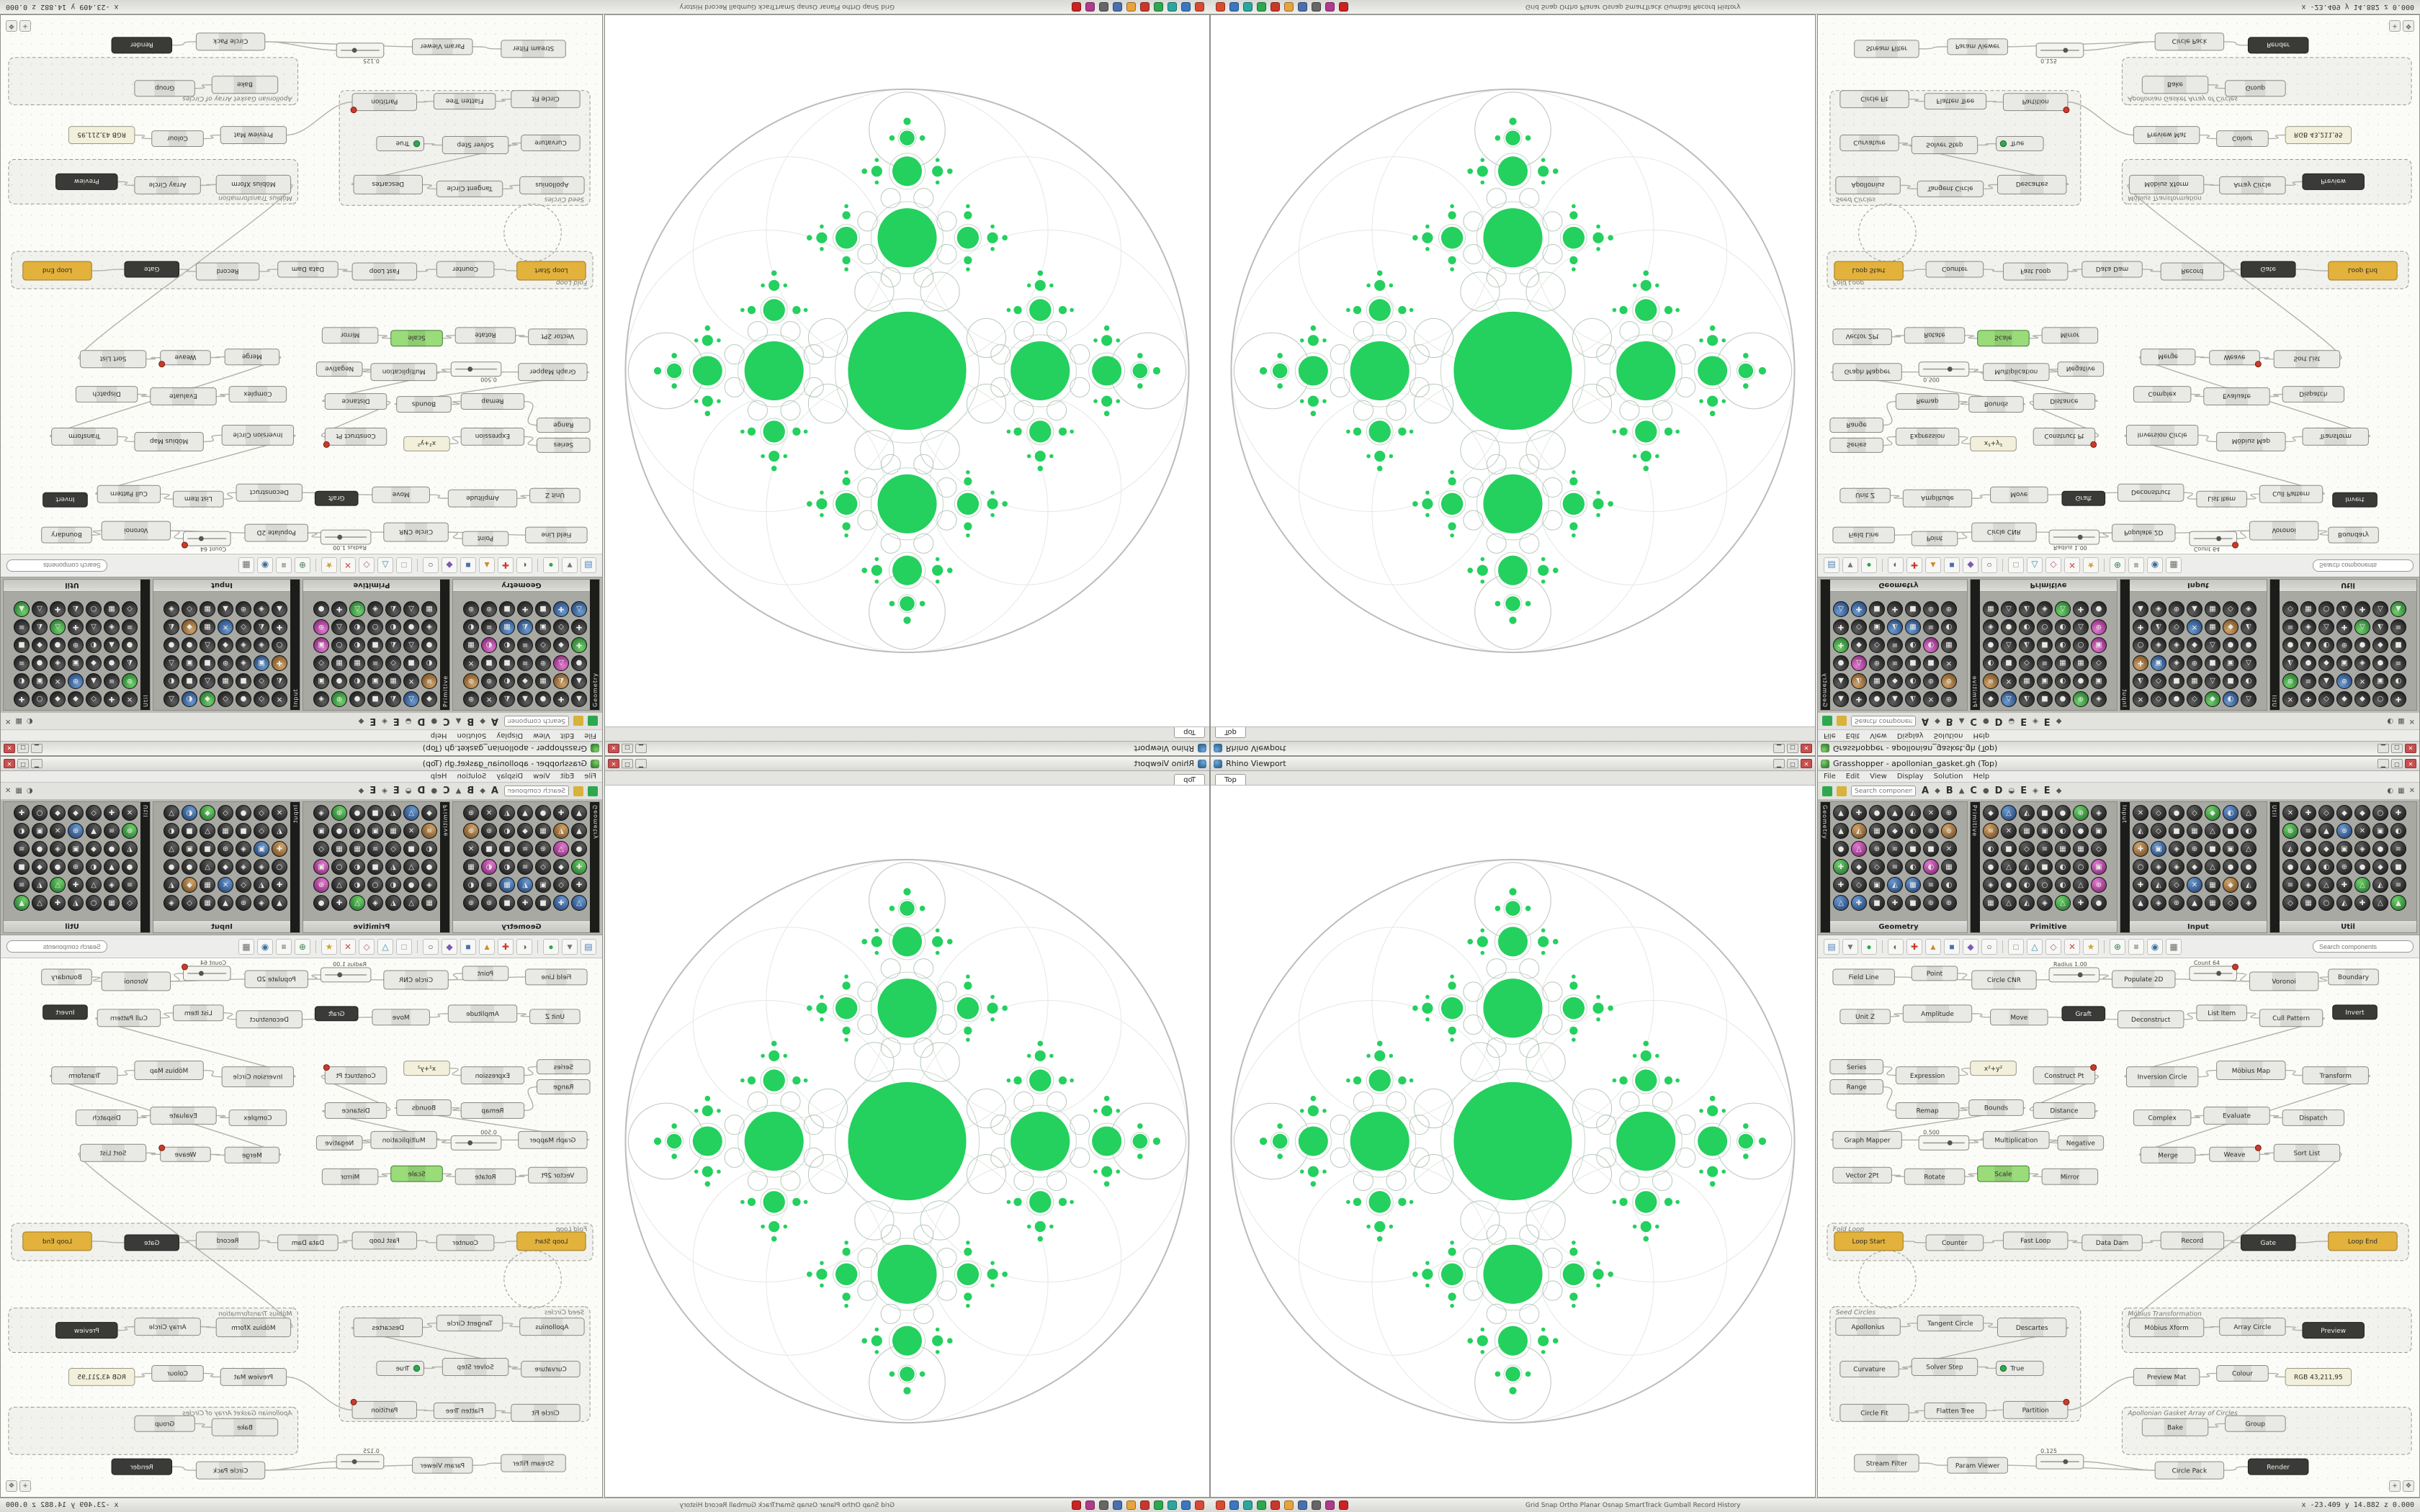  Describe the element at coordinates (1869, 946) in the screenshot. I see `toolbar-icon-2: ●` at that location.